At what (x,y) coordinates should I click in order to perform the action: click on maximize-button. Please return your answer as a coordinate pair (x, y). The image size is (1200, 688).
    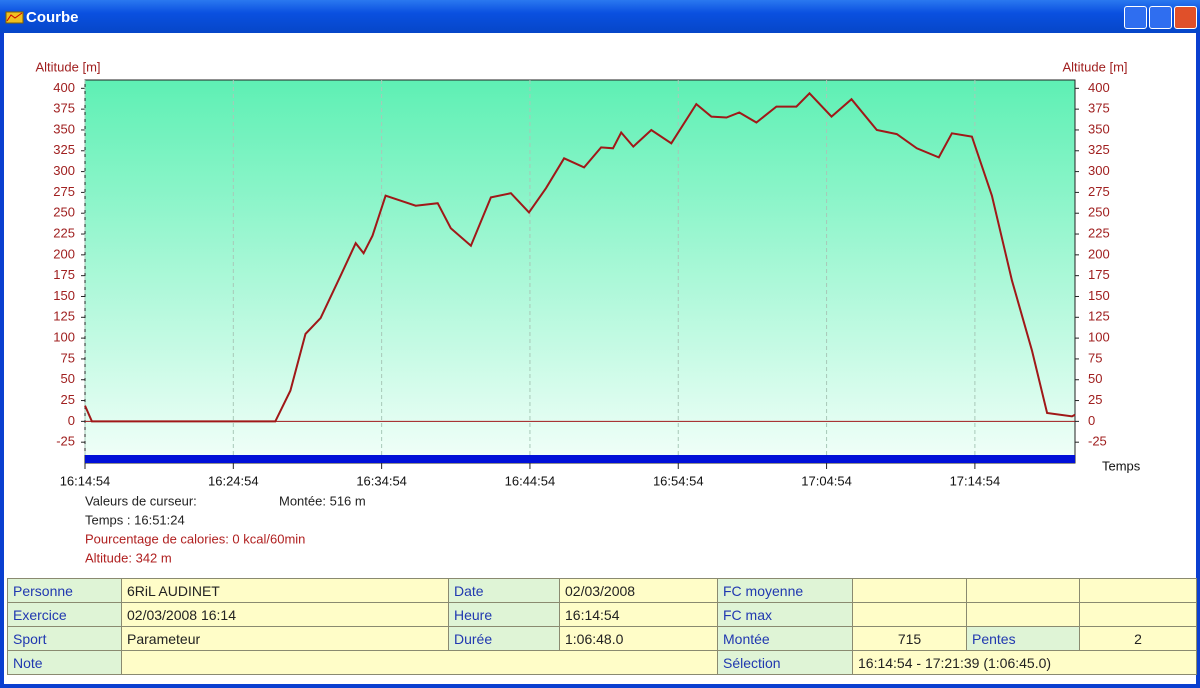
    Looking at the image, I should click on (1160, 17).